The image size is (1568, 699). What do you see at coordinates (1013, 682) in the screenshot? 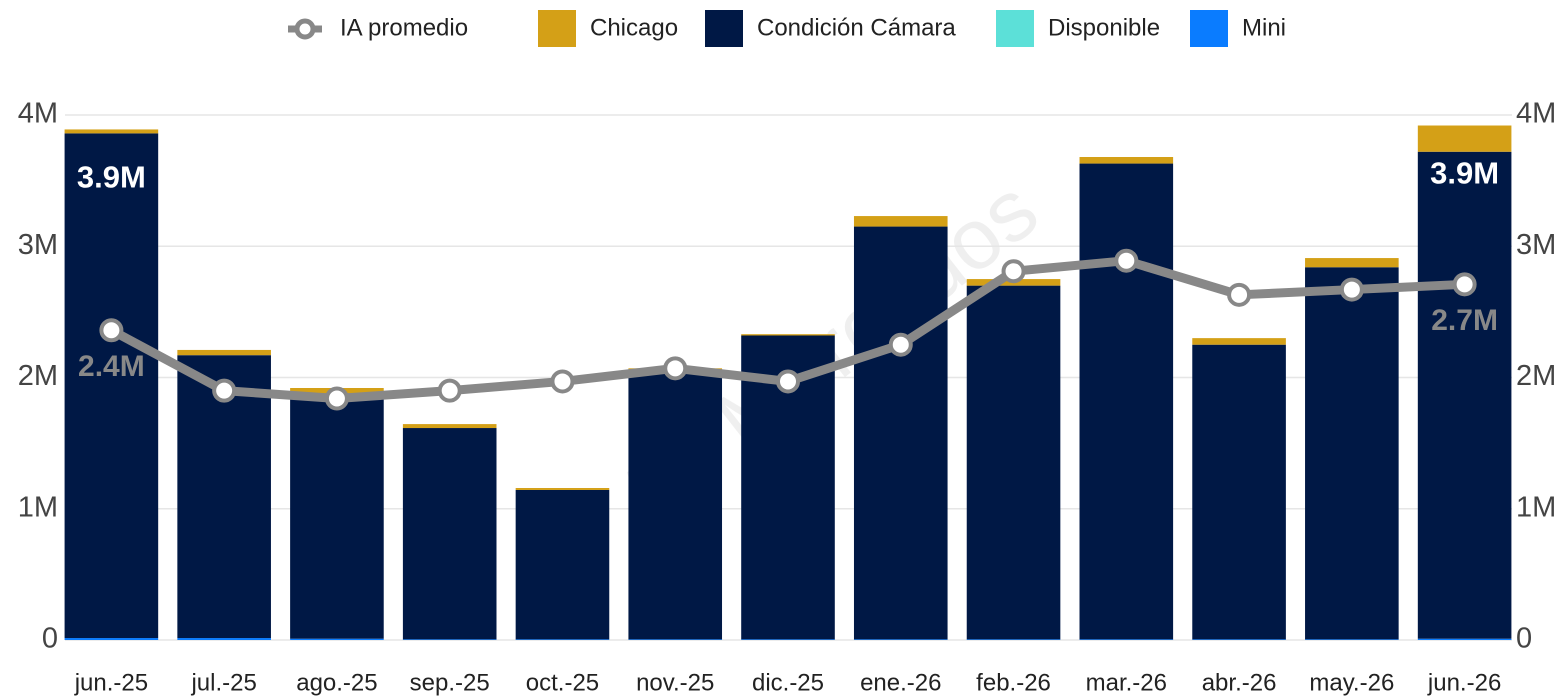
I see `x-tick-label: feb.-26` at bounding box center [1013, 682].